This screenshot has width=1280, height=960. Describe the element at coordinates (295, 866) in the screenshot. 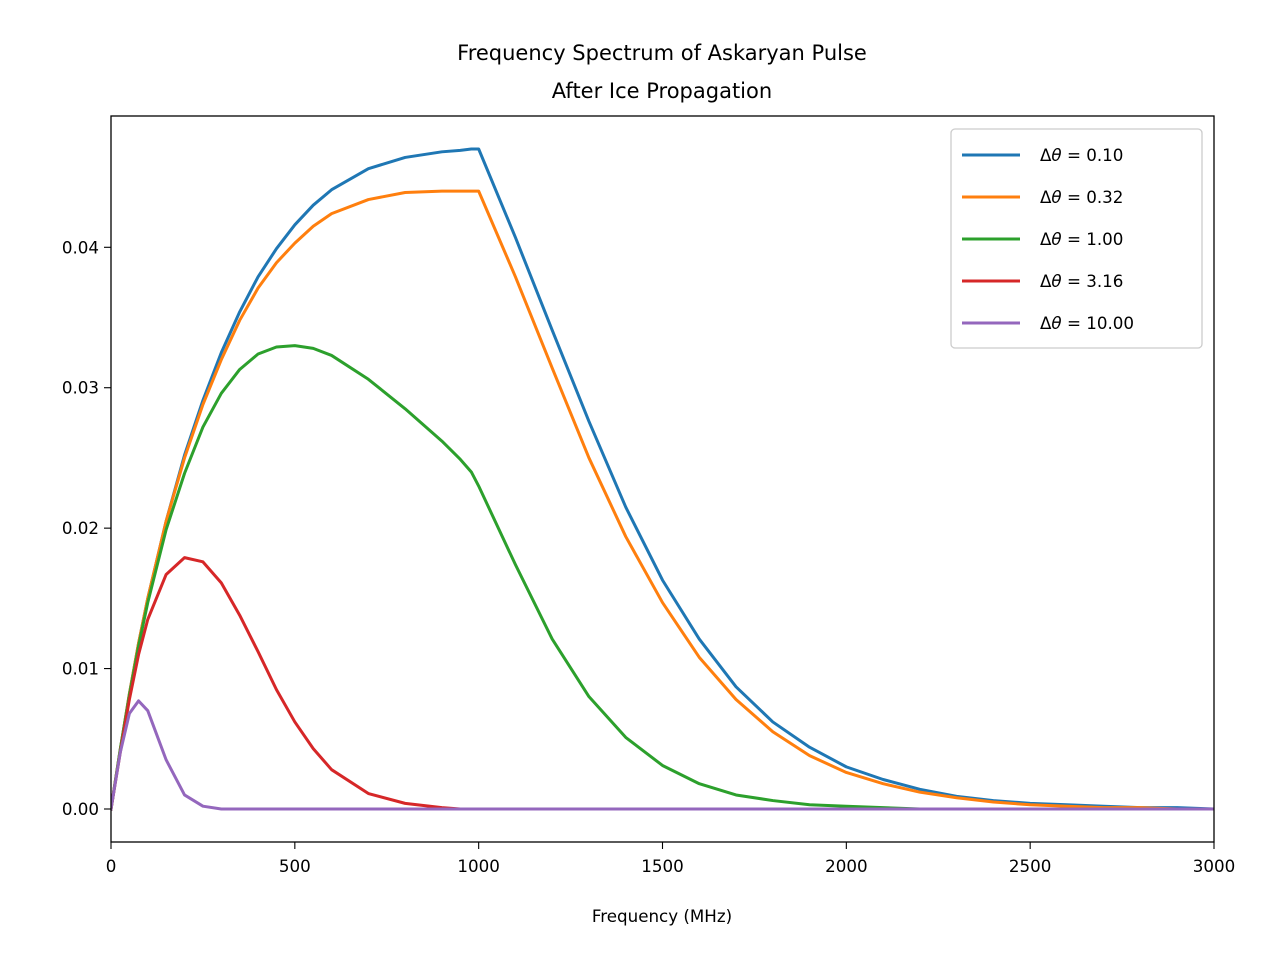

I see `x-tick-label: 500` at that location.